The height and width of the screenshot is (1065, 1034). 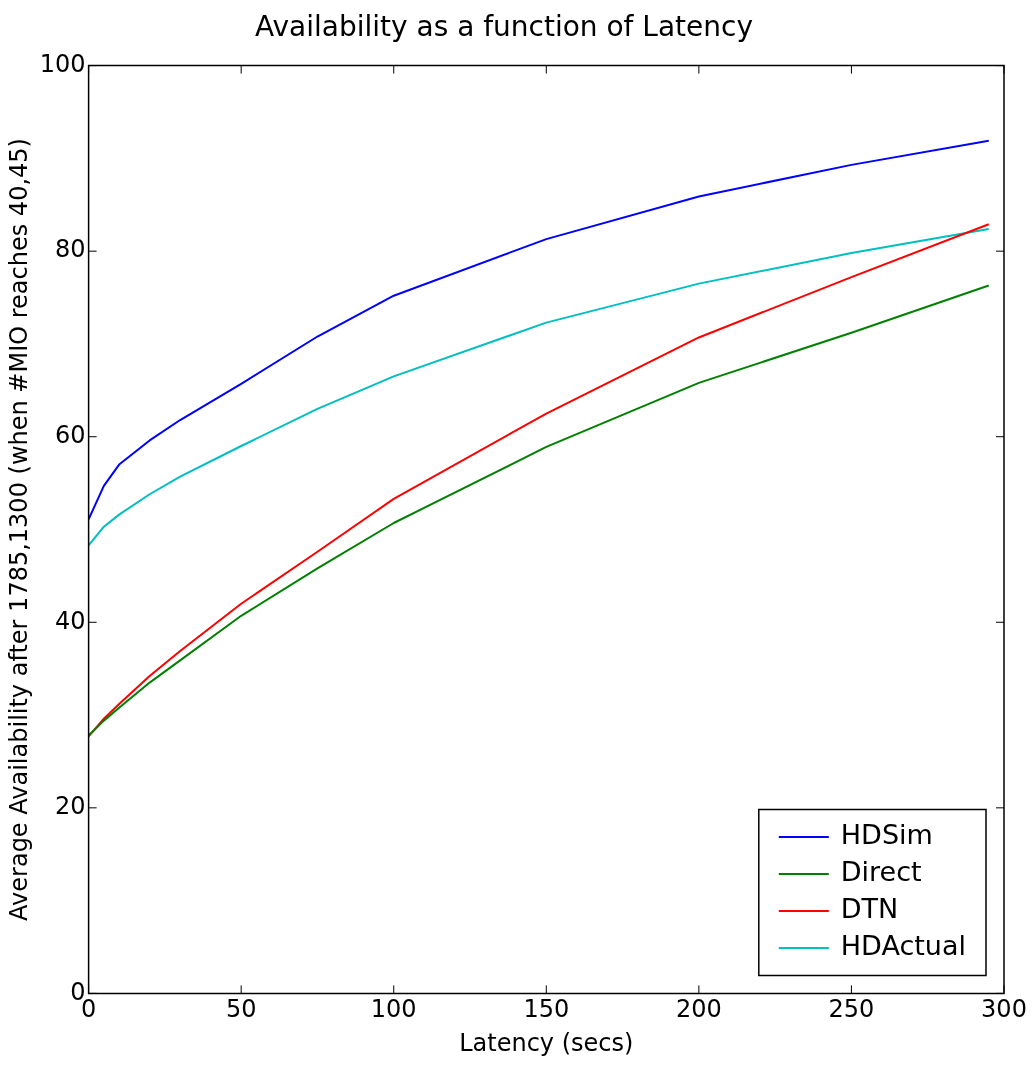 I want to click on legend-label: HDActual, so click(x=903, y=945).